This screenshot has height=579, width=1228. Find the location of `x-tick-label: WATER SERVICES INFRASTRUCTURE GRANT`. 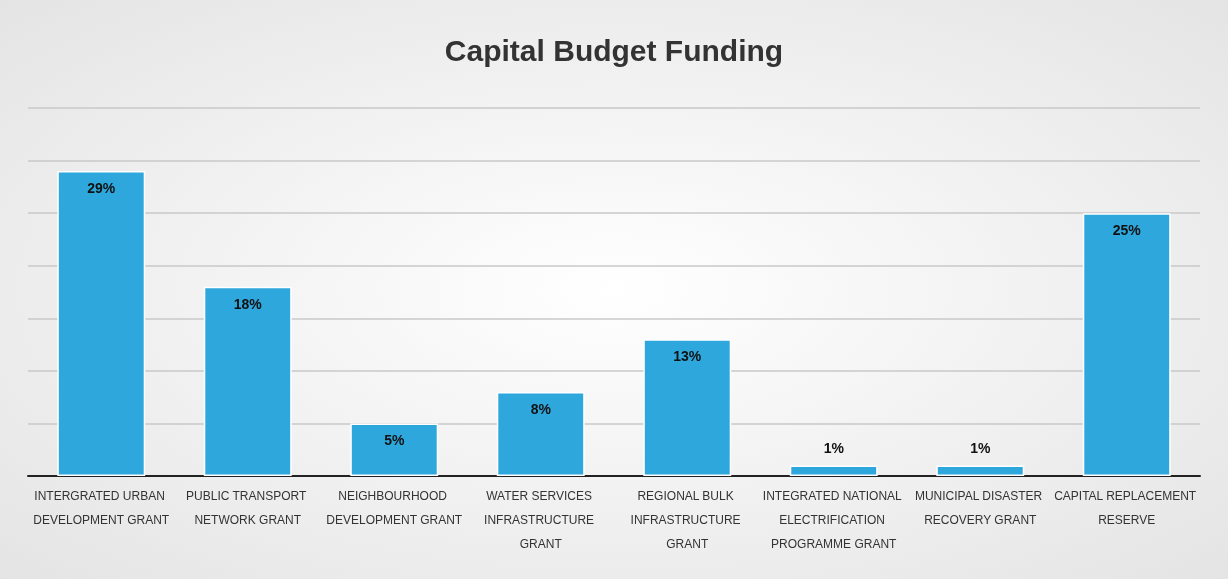

x-tick-label: WATER SERVICES INFRASTRUCTURE GRANT is located at coordinates (541, 520).